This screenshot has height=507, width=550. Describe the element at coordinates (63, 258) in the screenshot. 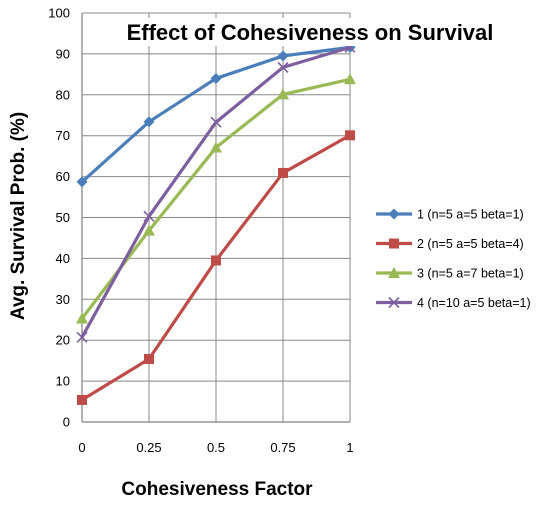

I see `y-tick-label: 40` at that location.